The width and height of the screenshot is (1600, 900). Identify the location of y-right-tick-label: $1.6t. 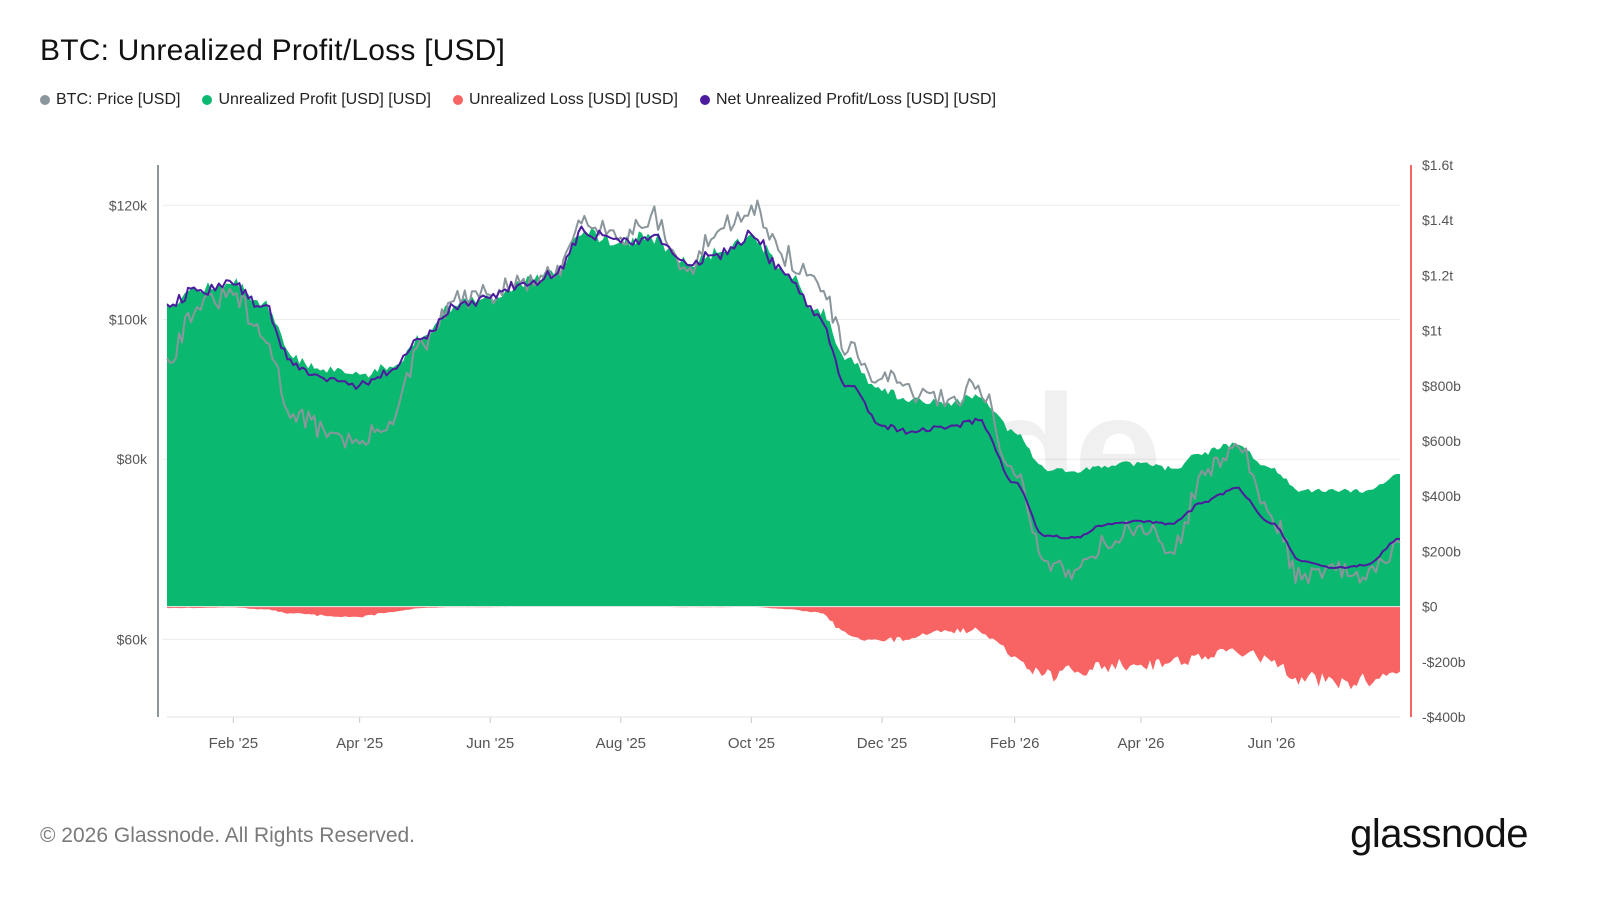
(1437, 165).